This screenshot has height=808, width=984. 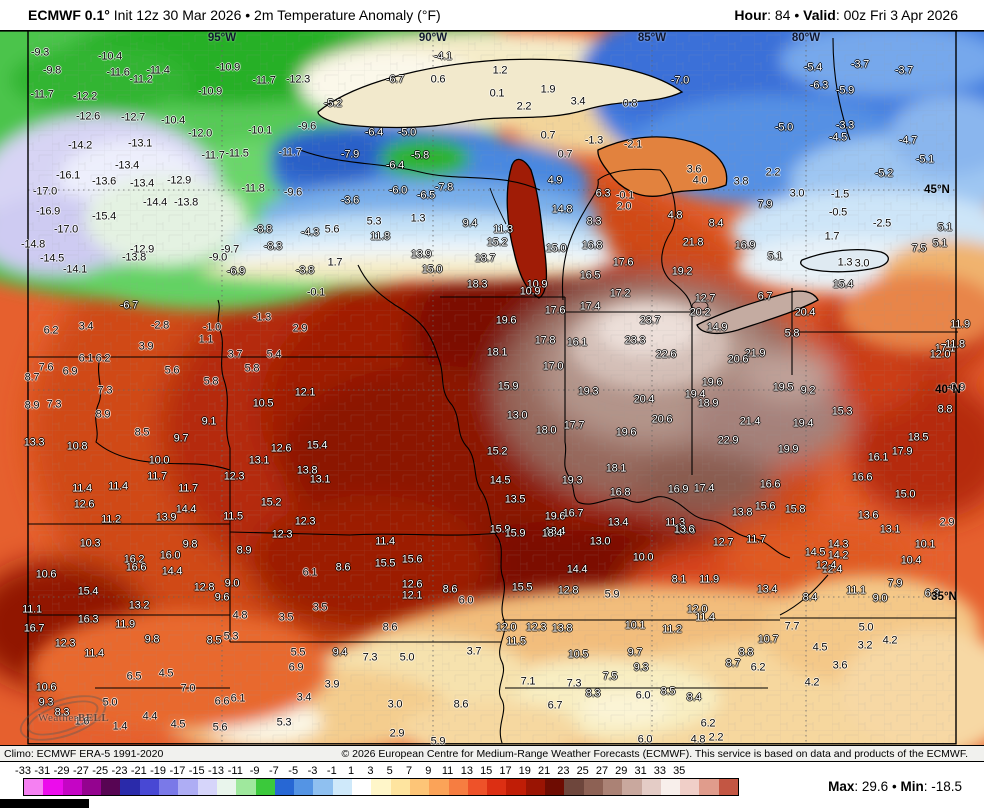 What do you see at coordinates (177, 771) in the screenshot?
I see `colorbar-tick: -17` at bounding box center [177, 771].